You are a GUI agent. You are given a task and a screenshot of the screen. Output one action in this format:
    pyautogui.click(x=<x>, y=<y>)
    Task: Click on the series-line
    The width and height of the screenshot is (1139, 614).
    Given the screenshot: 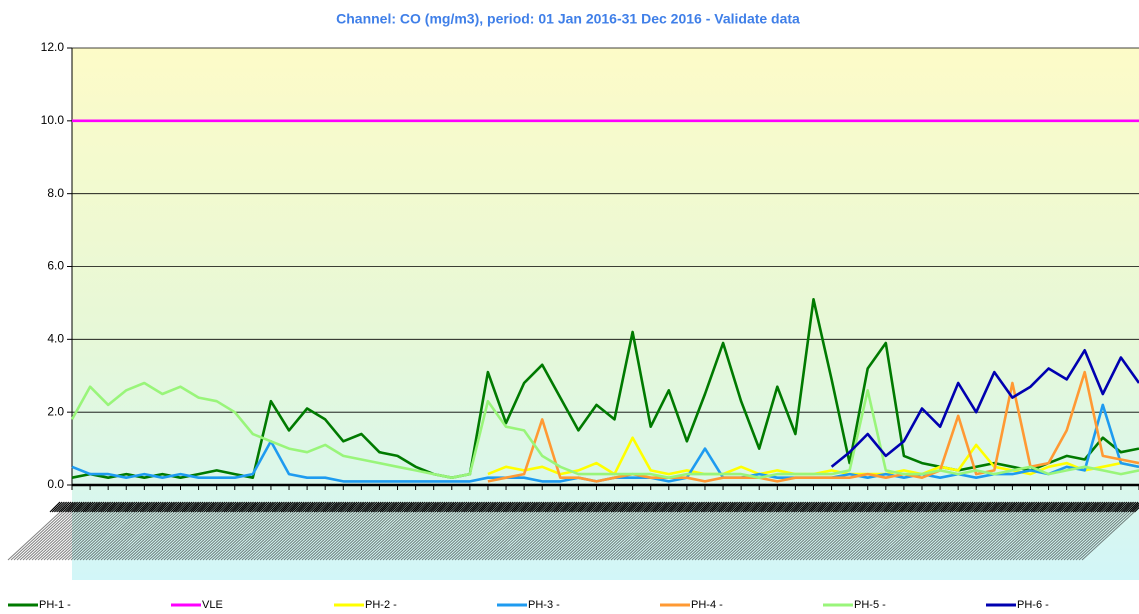 What is the action you would take?
    pyautogui.click(x=604, y=430)
    